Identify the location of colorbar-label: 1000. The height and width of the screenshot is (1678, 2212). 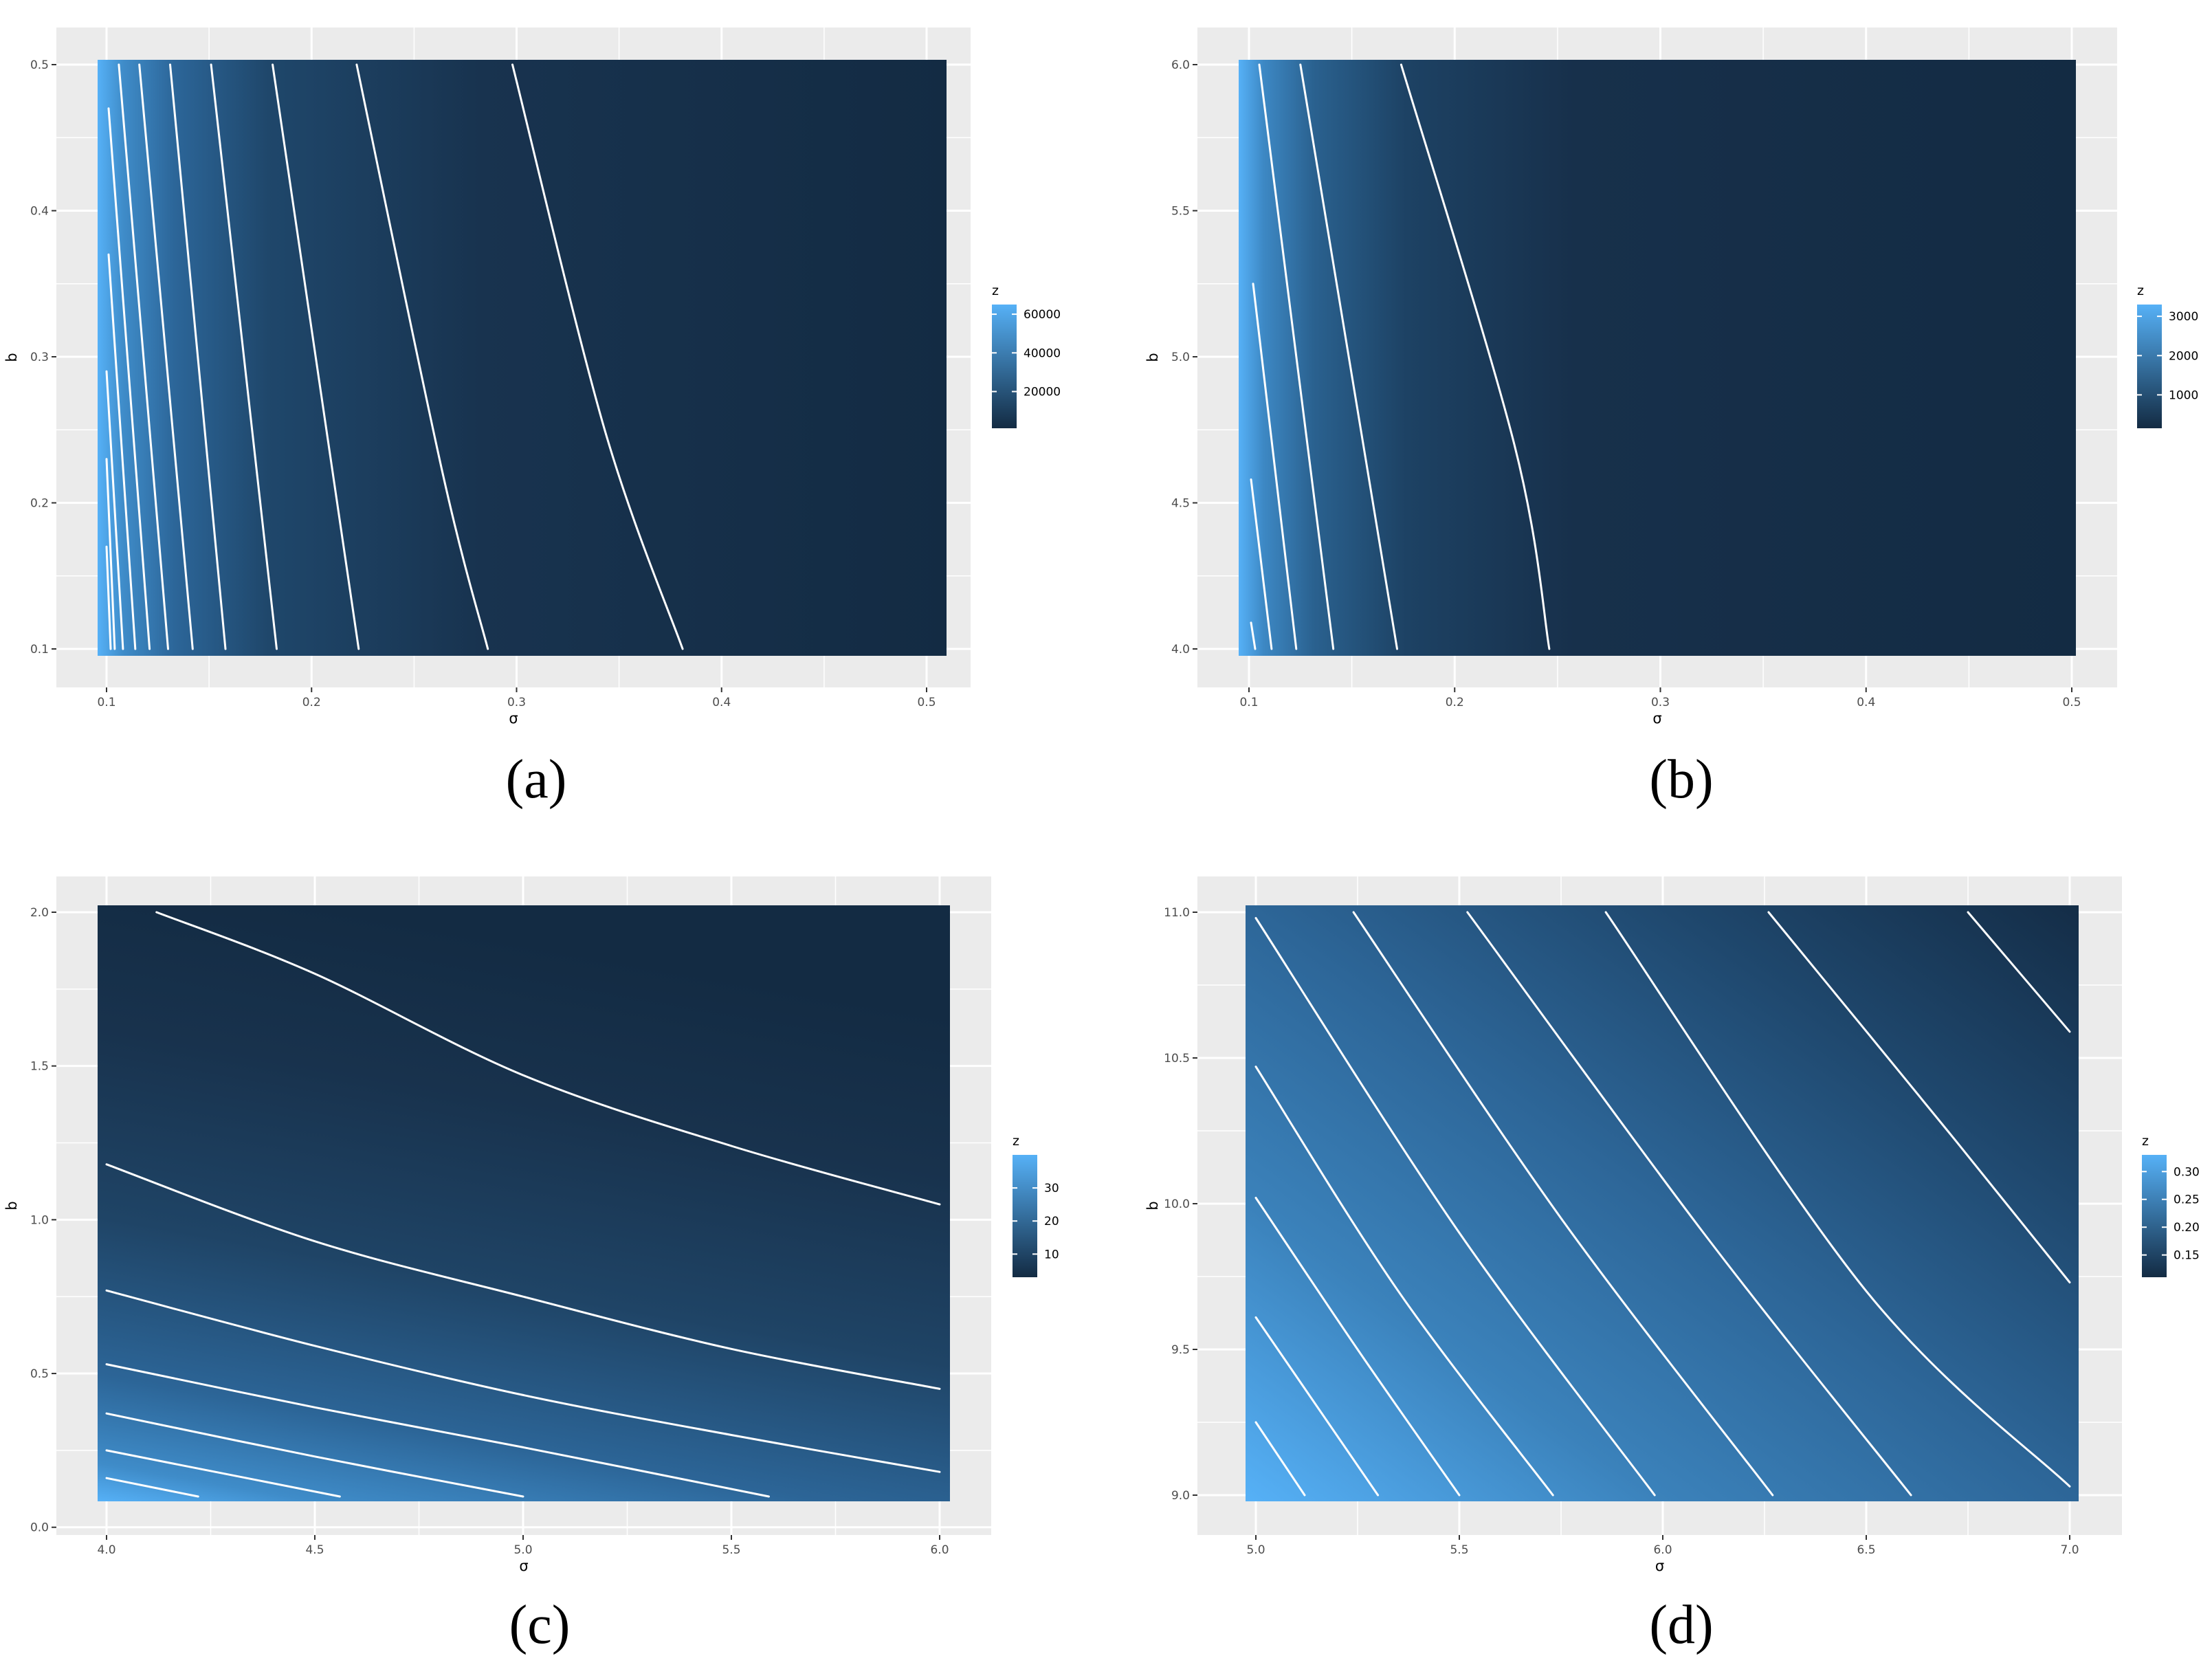
(2183, 395).